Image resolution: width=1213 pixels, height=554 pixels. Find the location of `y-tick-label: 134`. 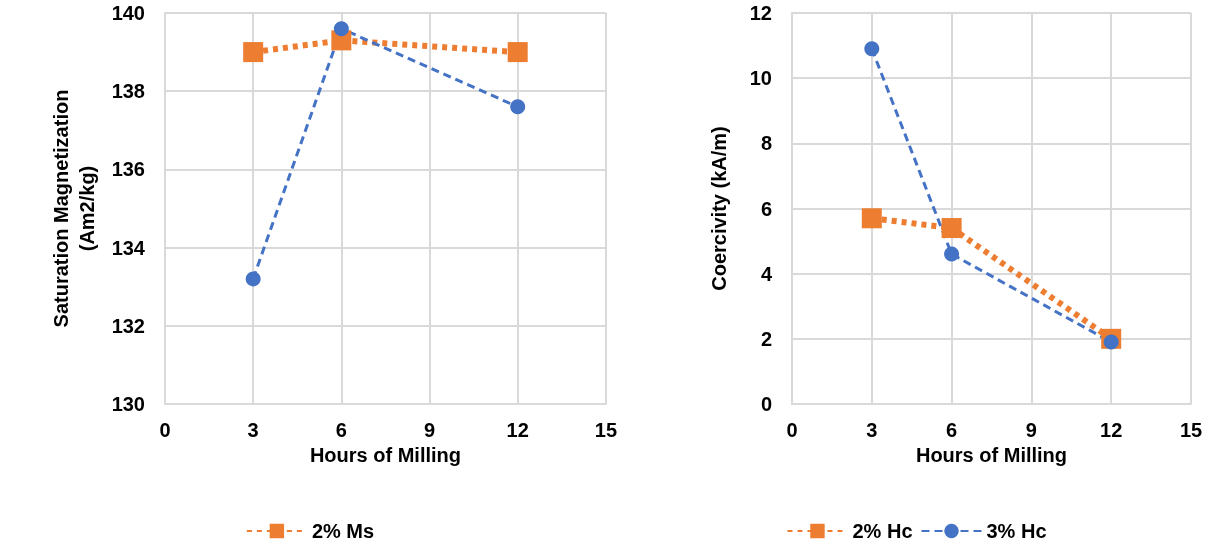

y-tick-label: 134 is located at coordinates (128, 247).